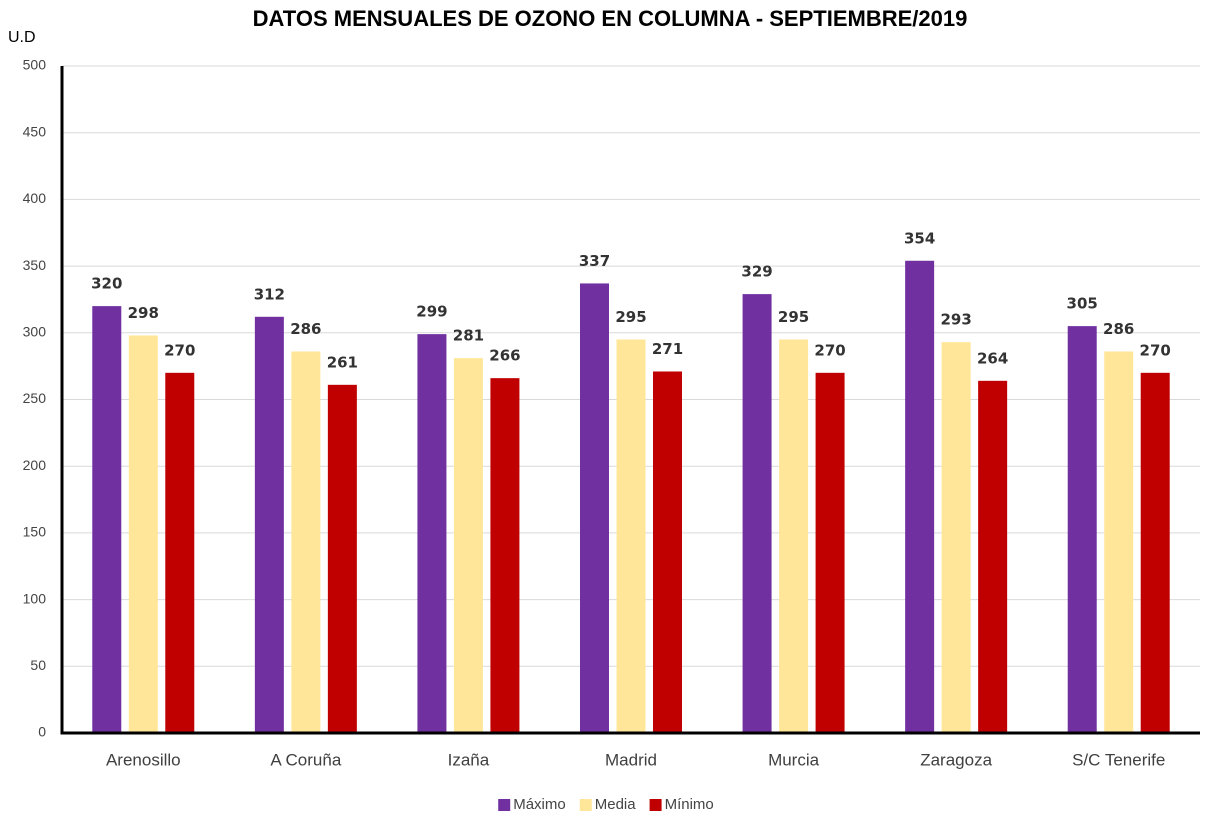  I want to click on y-tick-label: 150, so click(35, 532).